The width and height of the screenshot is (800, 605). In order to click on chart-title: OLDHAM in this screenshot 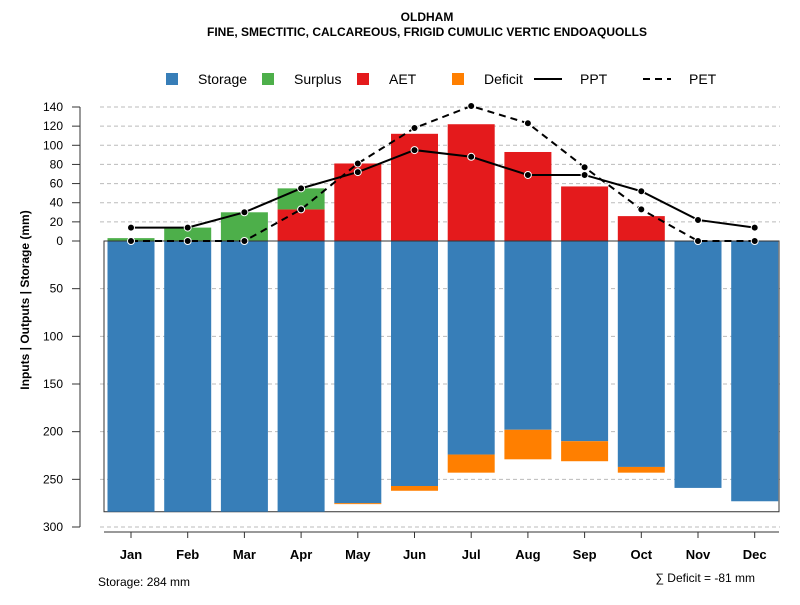, I will do `click(427, 17)`.